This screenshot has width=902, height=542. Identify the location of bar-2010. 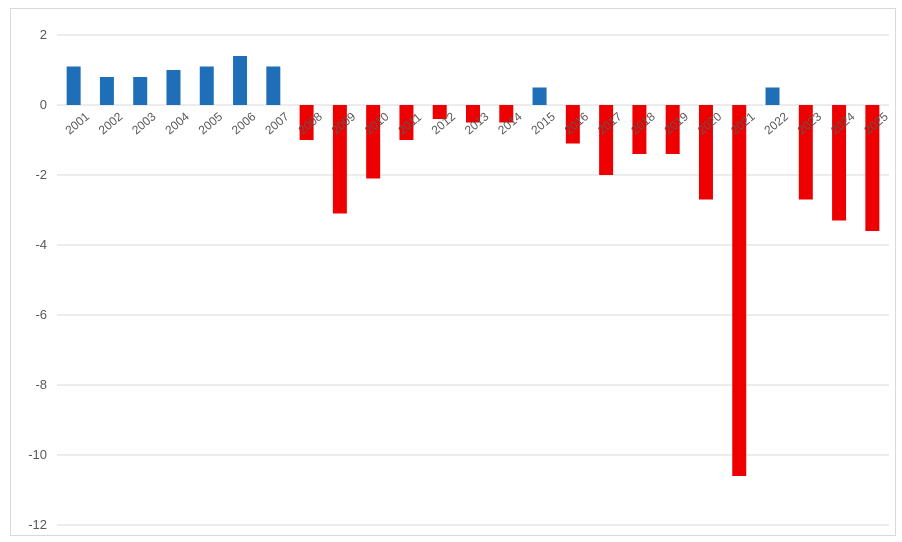
(373, 142).